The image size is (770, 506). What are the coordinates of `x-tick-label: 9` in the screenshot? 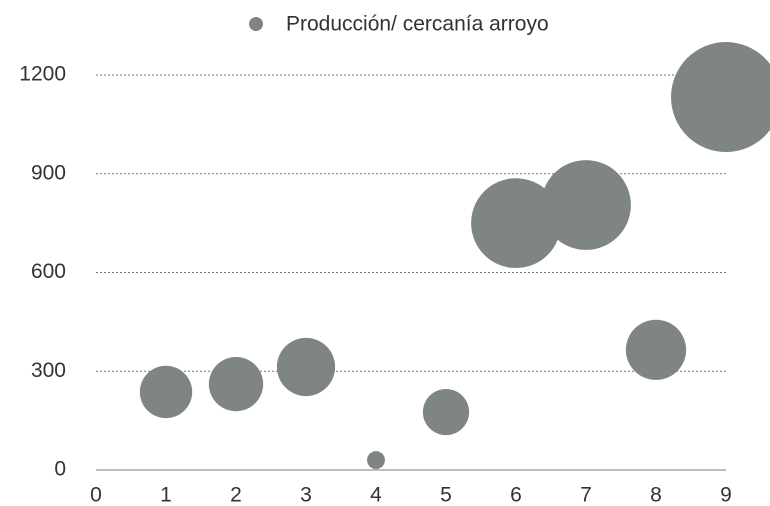 It's located at (726, 495).